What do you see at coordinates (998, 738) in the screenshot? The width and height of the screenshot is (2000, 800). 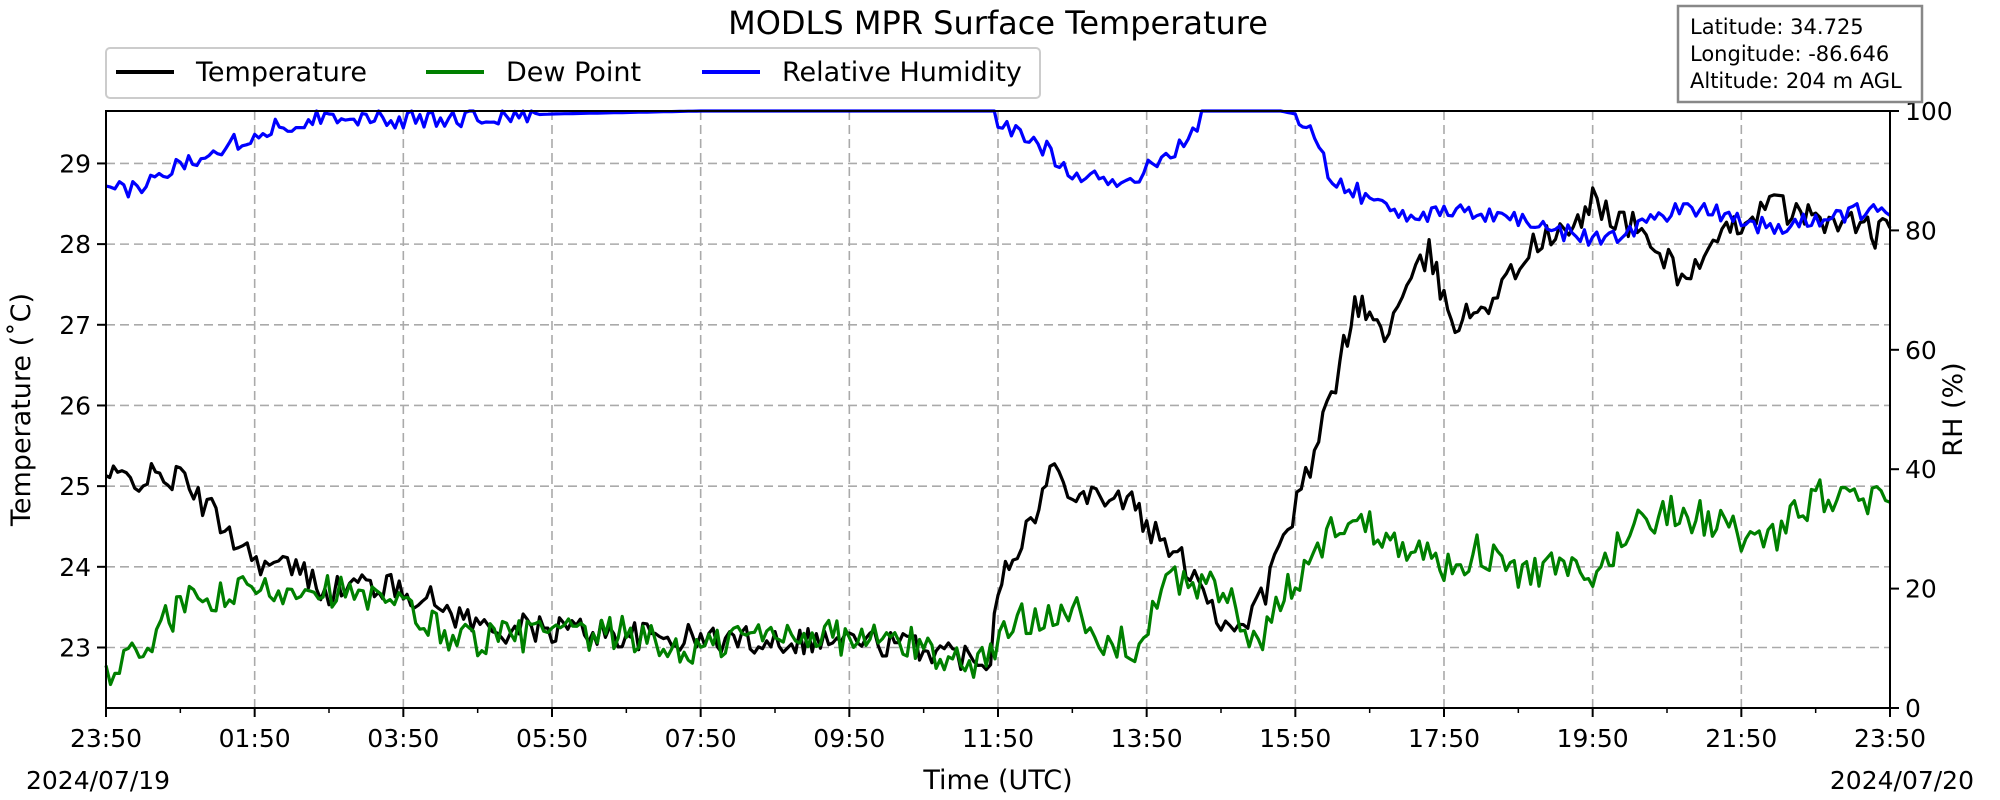 I see `x-tick-label: 11:50` at bounding box center [998, 738].